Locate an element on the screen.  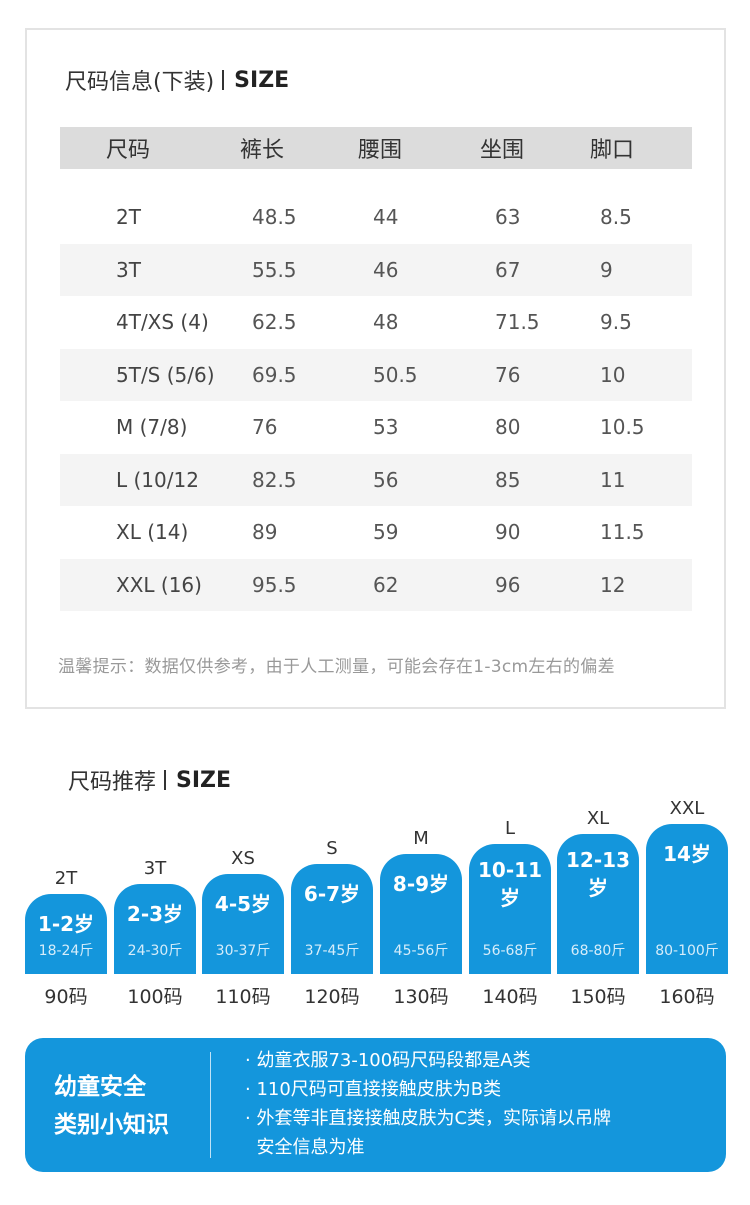
bar-weight: 30-37斤 is located at coordinates (243, 951).